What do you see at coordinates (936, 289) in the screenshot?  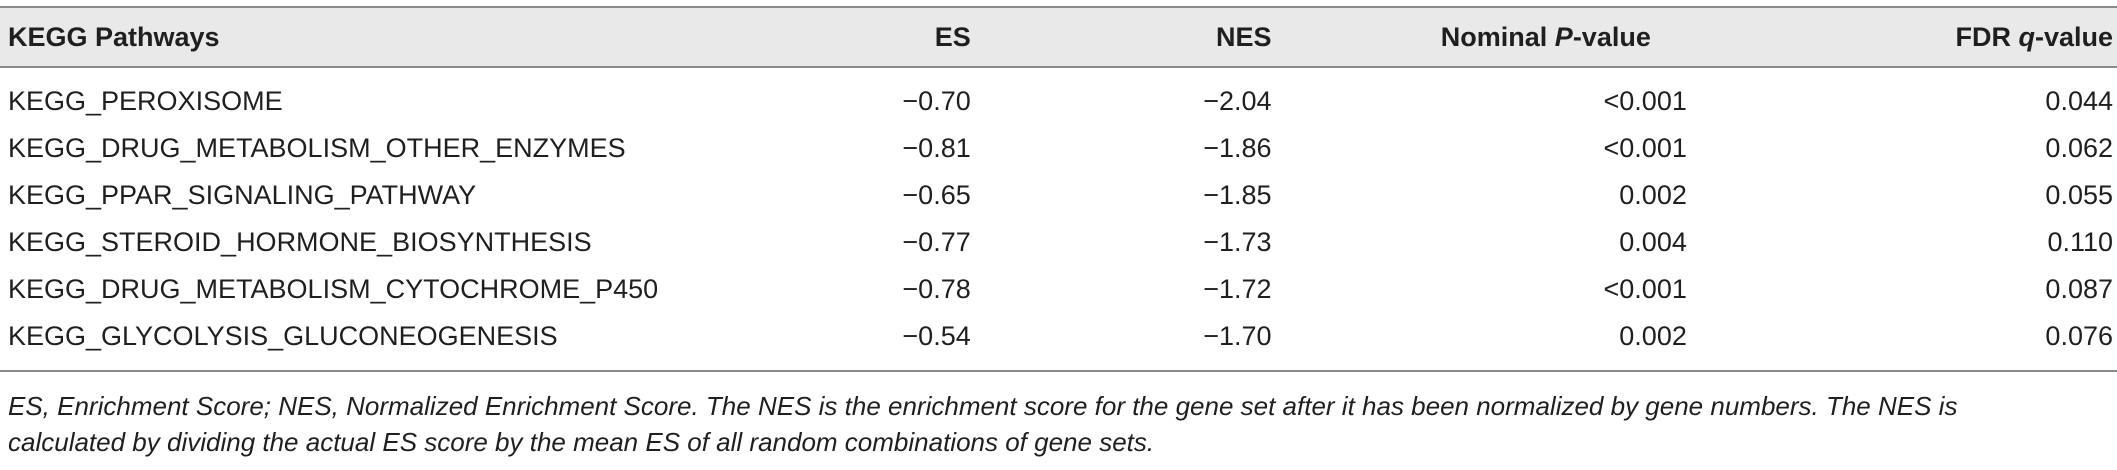 I see `cell-es: −0.78` at bounding box center [936, 289].